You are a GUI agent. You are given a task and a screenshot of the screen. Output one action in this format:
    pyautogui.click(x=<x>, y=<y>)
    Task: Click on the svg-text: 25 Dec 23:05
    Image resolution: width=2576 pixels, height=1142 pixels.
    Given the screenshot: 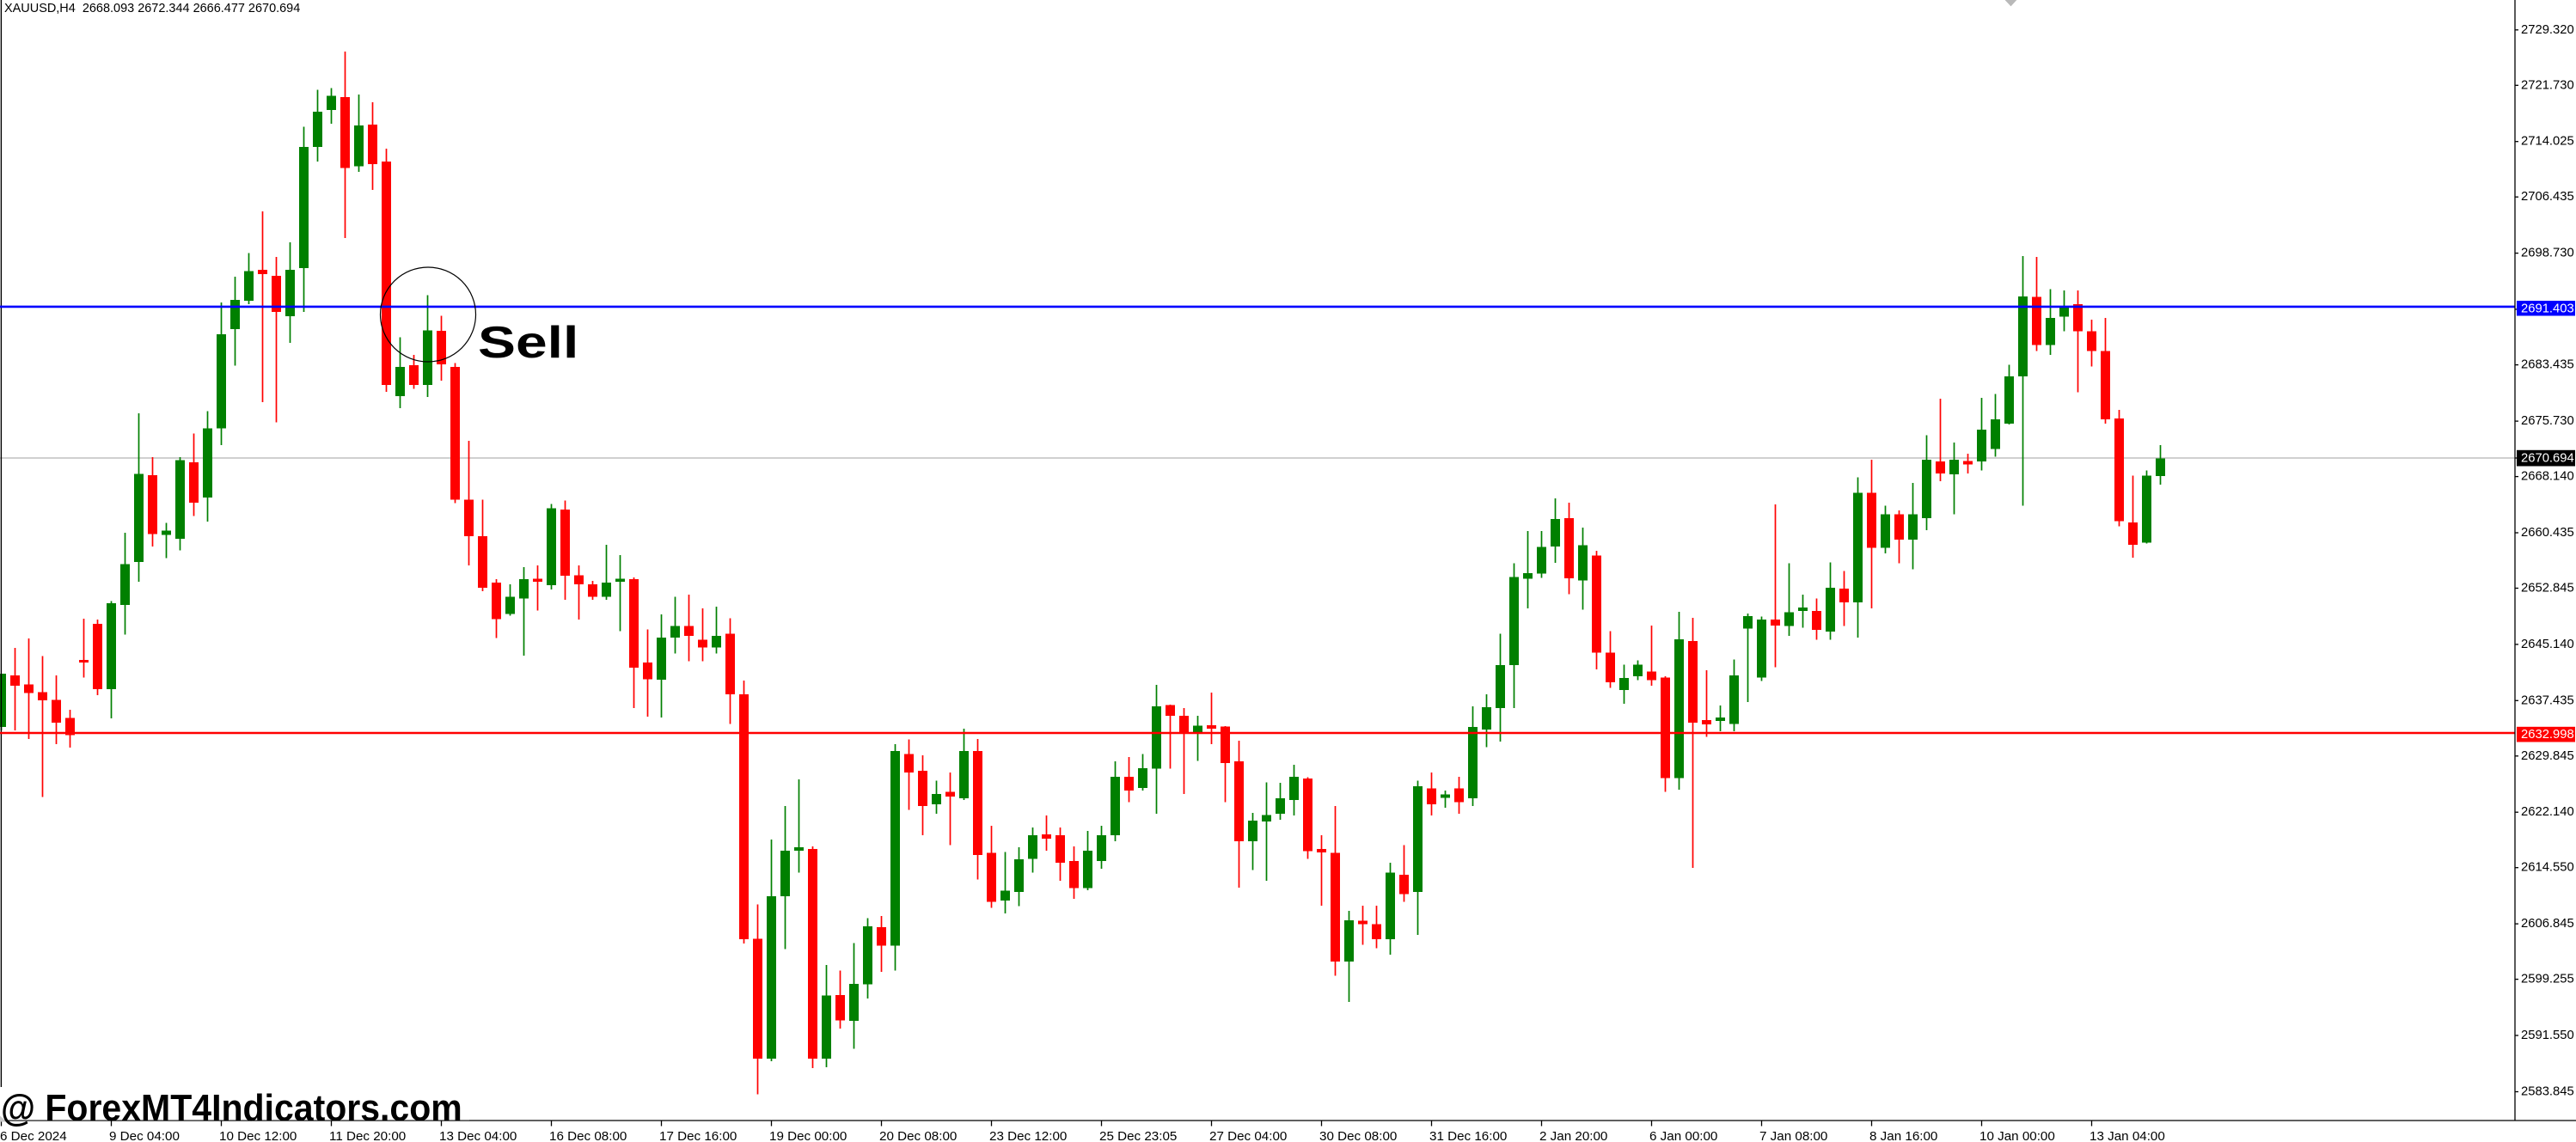 What is the action you would take?
    pyautogui.click(x=1138, y=1135)
    